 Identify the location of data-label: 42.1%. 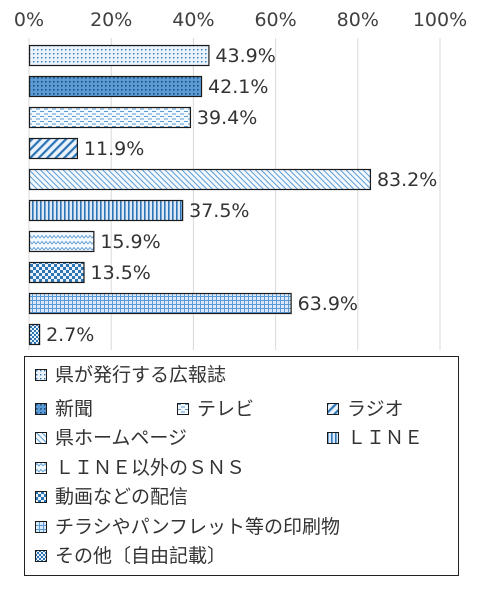
(238, 87).